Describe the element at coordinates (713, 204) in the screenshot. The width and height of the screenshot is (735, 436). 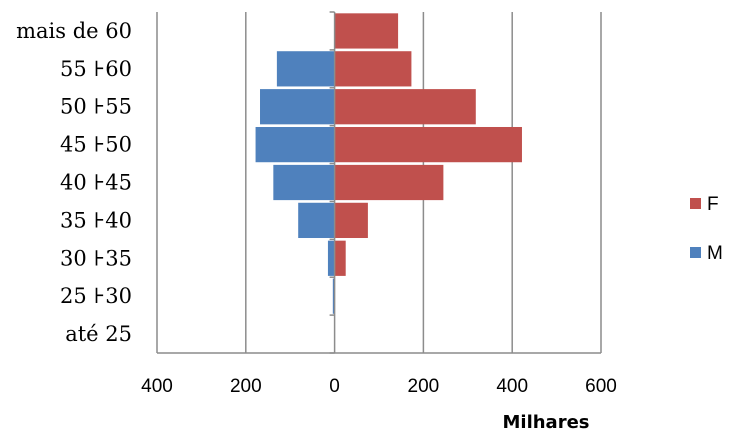
I see `legend-label-f: F` at that location.